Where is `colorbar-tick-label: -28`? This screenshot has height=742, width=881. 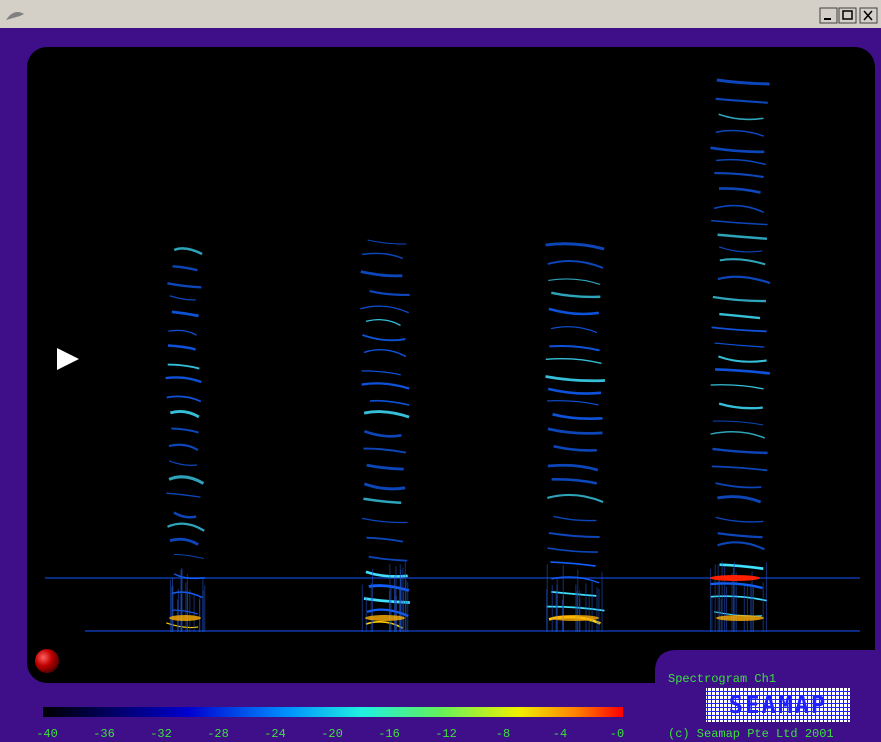
colorbar-tick-label: -28 is located at coordinates (218, 734).